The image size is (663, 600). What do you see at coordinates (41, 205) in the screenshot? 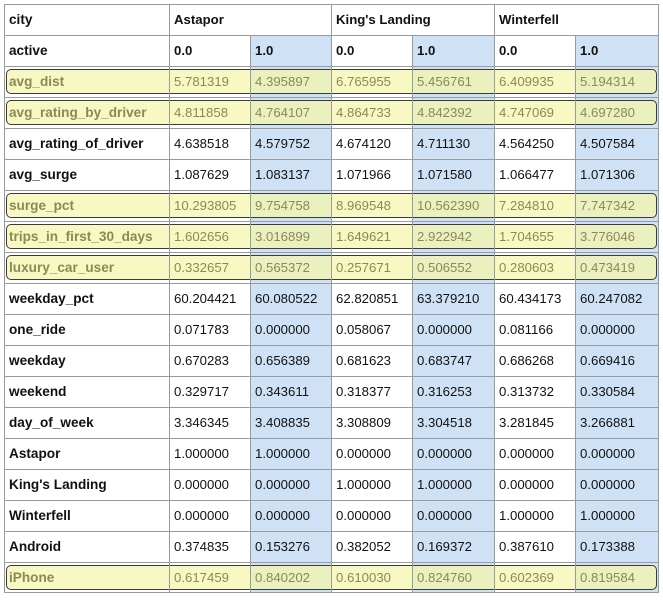
I see `row-label-surge-pct: surge_pct` at bounding box center [41, 205].